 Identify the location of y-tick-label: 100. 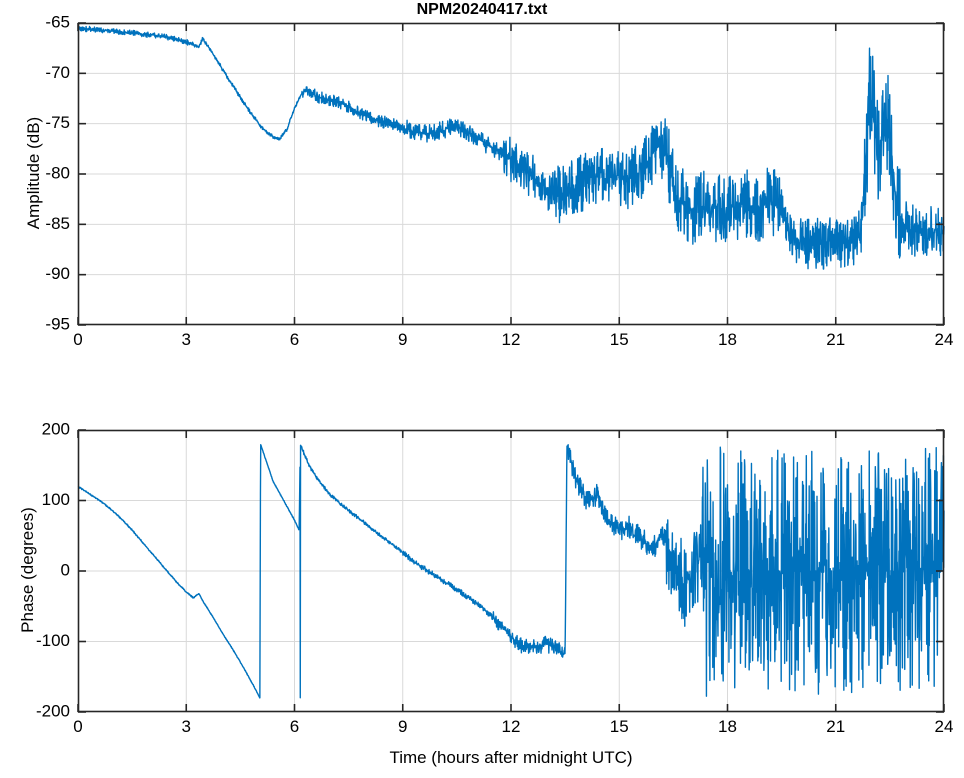
(56, 499).